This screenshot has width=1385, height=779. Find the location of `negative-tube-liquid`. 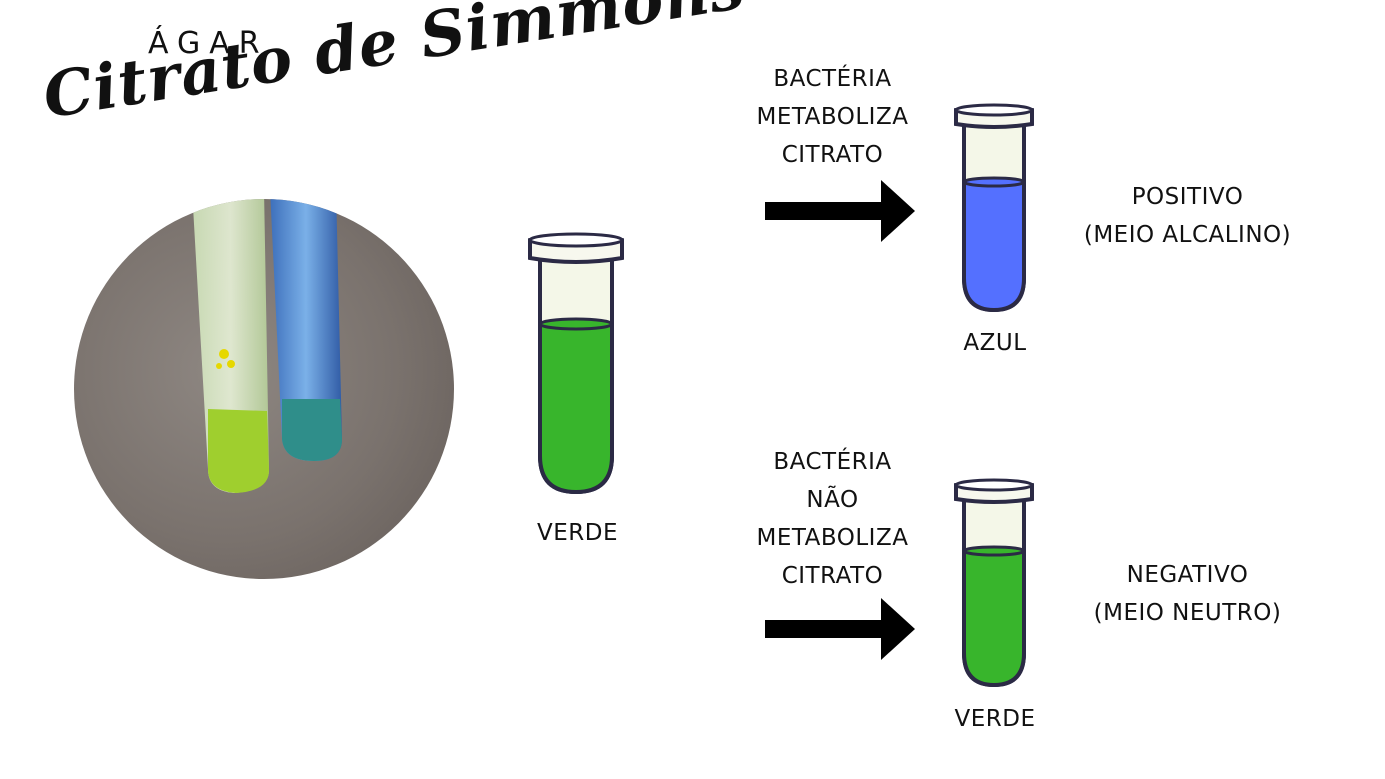

negative-tube-liquid is located at coordinates (994, 618).